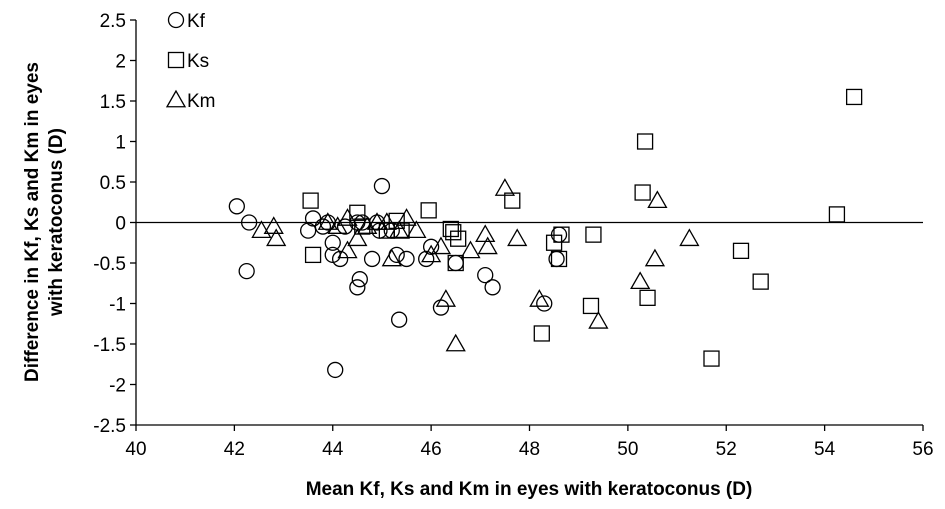  What do you see at coordinates (176, 98) in the screenshot?
I see `legend-marker-km` at bounding box center [176, 98].